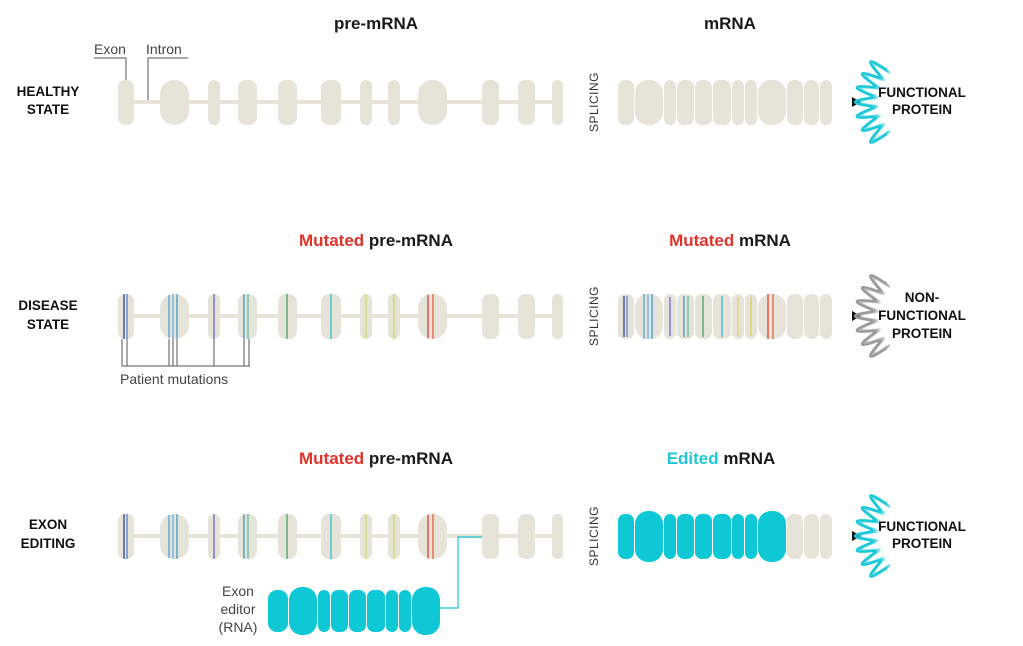 Image resolution: width=1023 pixels, height=646 pixels. Describe the element at coordinates (48, 109) in the screenshot. I see `healthy-label-2: STATE` at that location.